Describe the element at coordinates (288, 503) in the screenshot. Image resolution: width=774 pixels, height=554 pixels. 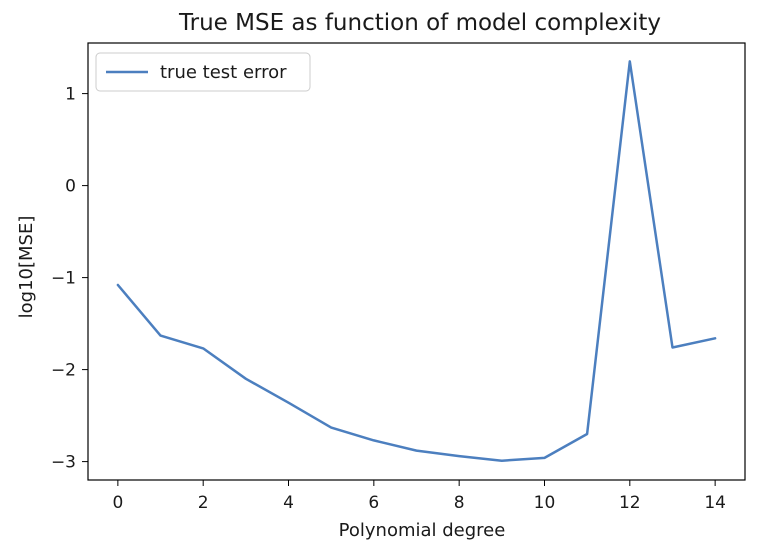
I see `x-tick-label: 4` at that location.